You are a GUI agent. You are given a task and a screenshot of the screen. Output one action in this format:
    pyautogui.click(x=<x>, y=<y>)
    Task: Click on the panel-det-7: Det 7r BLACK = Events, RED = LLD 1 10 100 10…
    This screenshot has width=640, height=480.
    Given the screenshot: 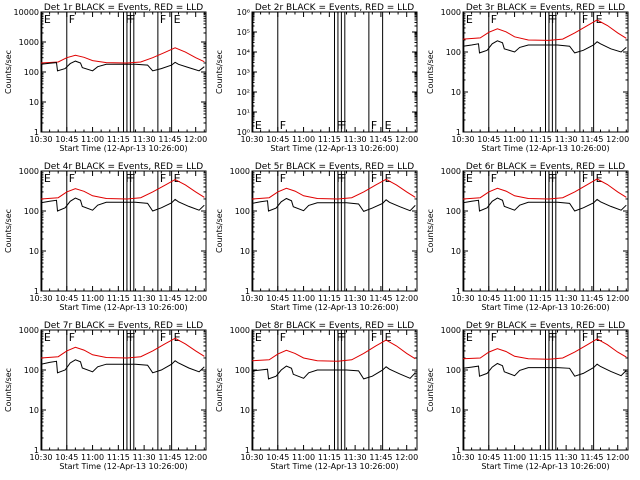 What is the action you would take?
    pyautogui.click(x=105, y=396)
    